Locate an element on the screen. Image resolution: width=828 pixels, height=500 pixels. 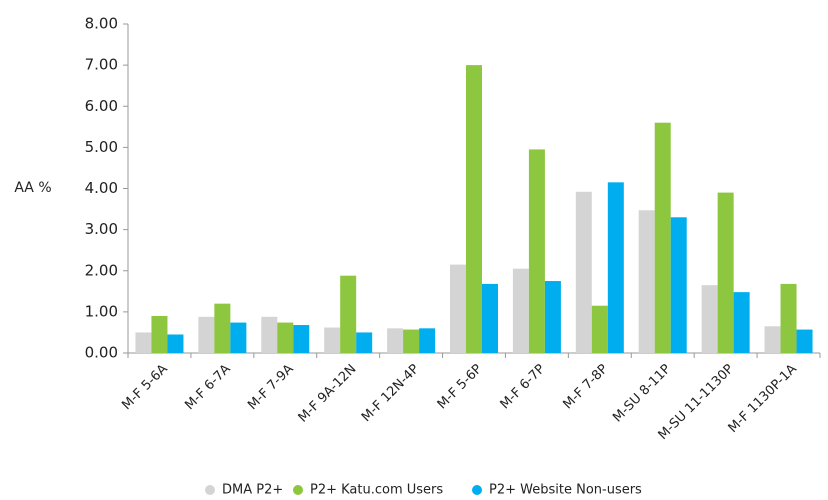
legend-label: P2+ Katu.com Users is located at coordinates (376, 490).